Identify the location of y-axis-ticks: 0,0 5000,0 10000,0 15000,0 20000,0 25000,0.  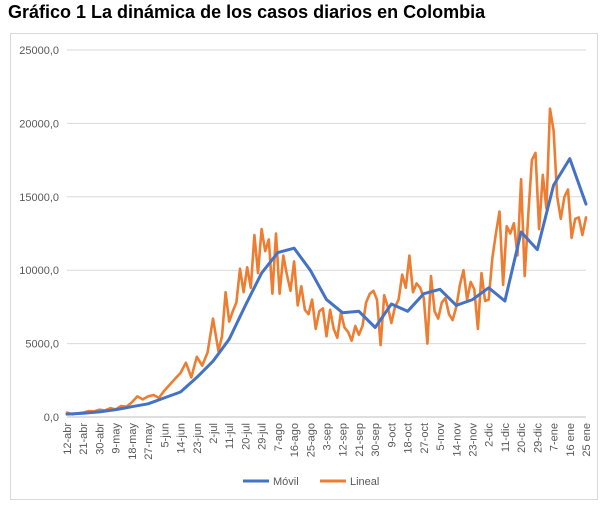
(39, 234).